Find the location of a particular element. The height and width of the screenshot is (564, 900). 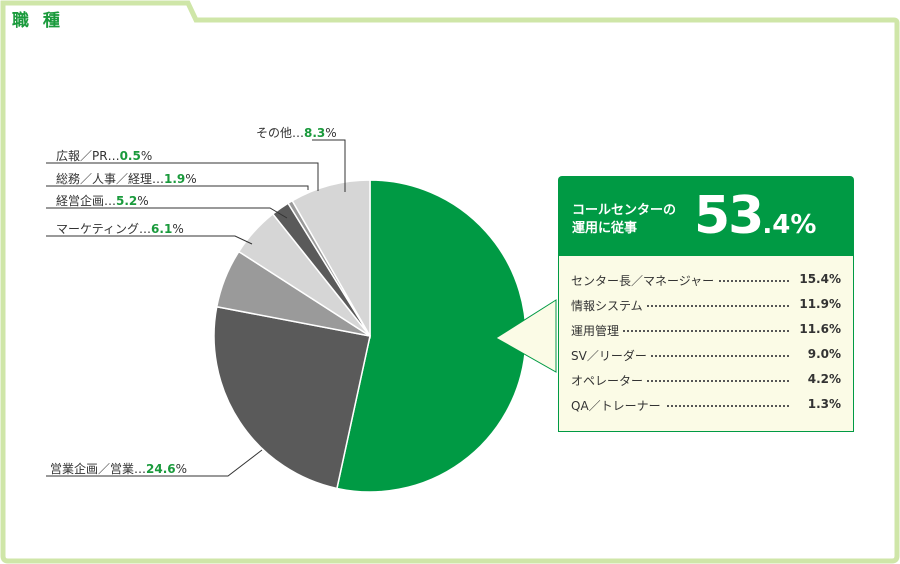

callout-pointer is located at coordinates (526, 336).